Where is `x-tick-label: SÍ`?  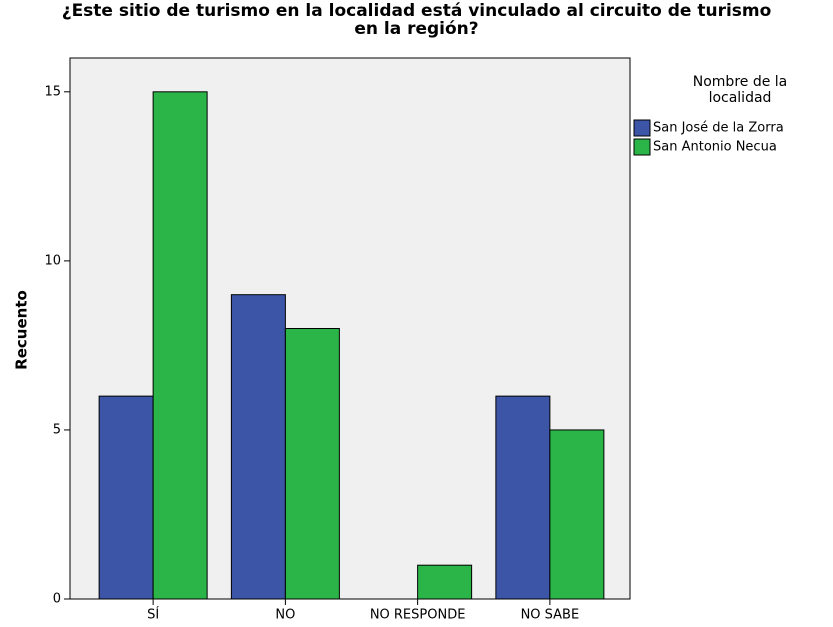
x-tick-label: SÍ is located at coordinates (153, 615).